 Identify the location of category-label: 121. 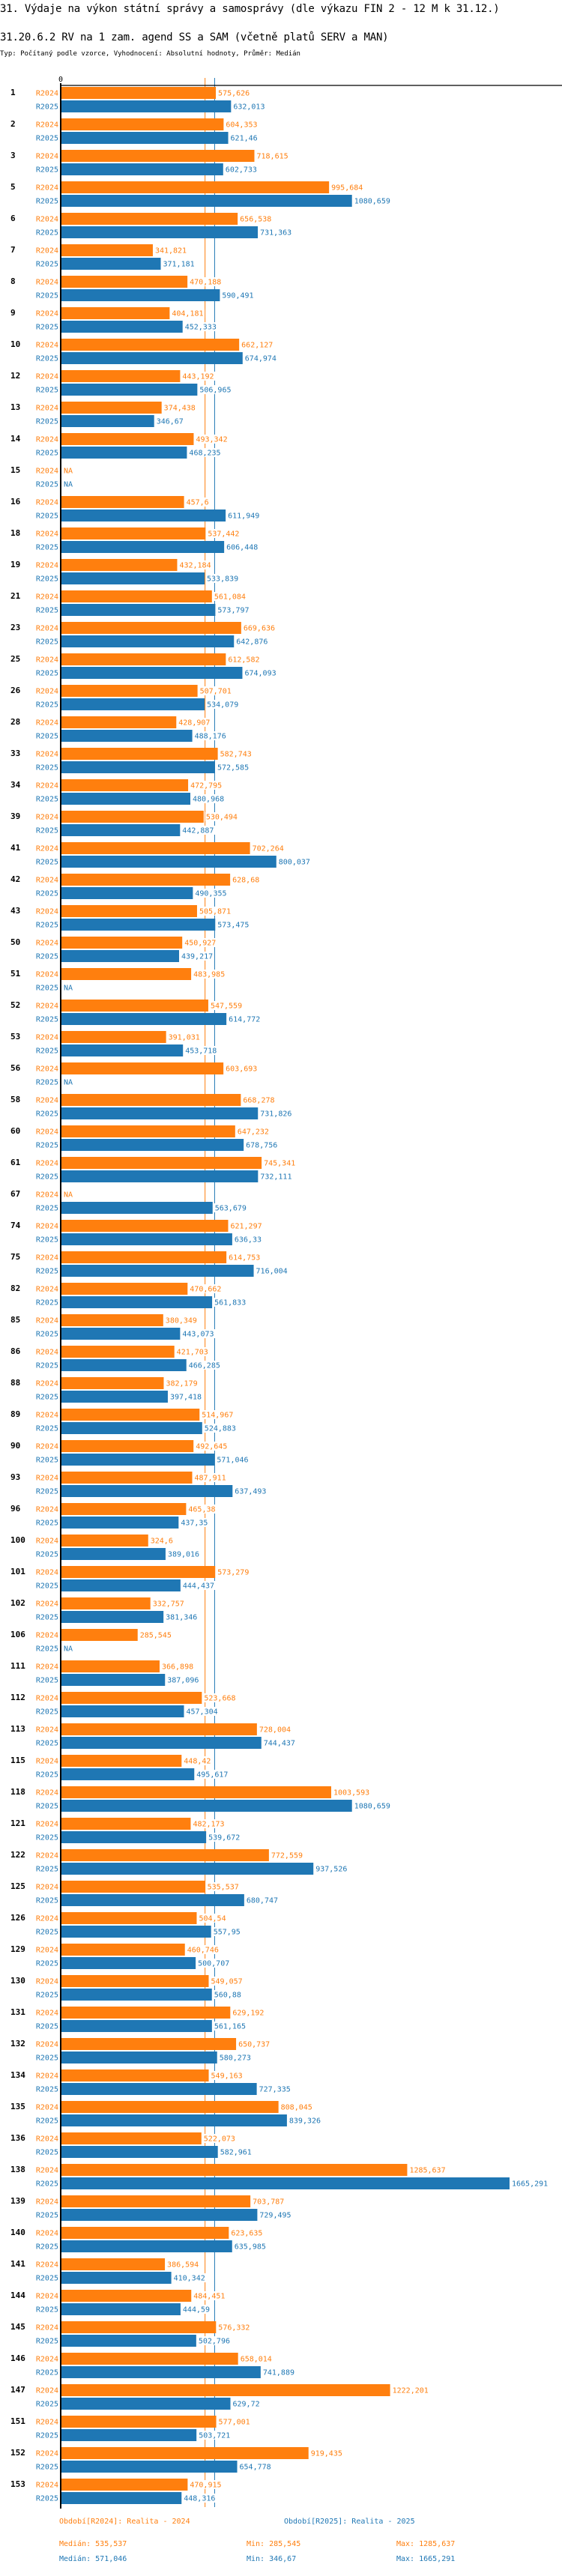
(17, 1823).